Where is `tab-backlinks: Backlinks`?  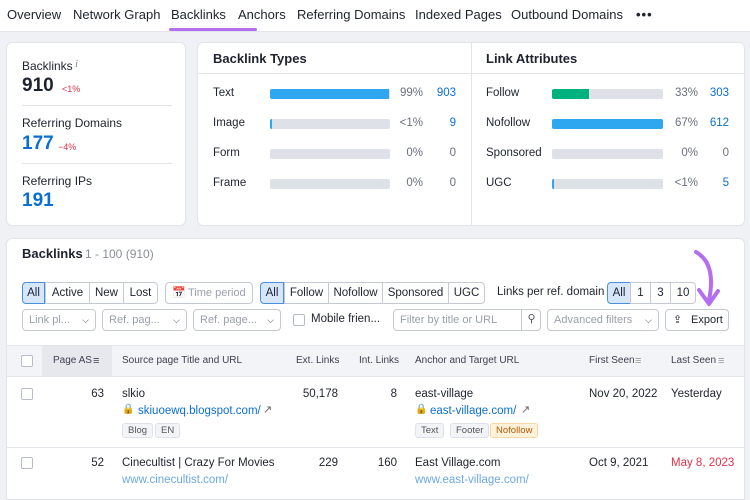 tab-backlinks: Backlinks is located at coordinates (198, 14).